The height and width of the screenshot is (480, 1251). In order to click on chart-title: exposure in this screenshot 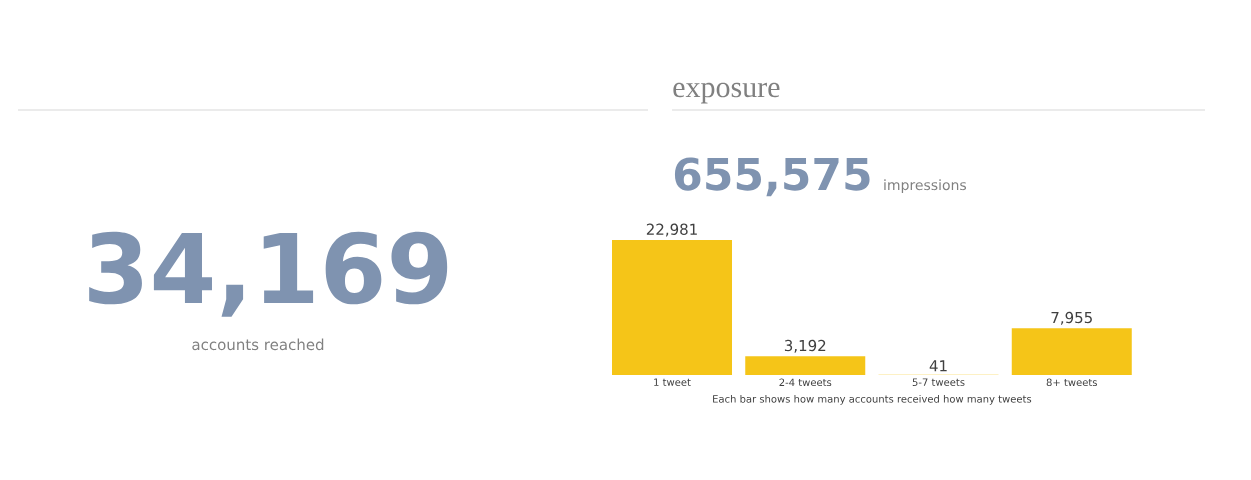, I will do `click(726, 93)`.